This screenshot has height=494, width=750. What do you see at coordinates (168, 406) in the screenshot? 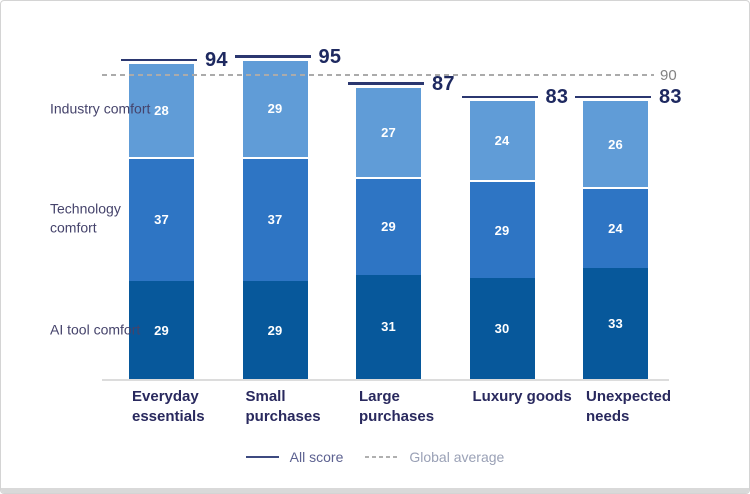
I see `category-label: Everyday essentials` at bounding box center [168, 406].